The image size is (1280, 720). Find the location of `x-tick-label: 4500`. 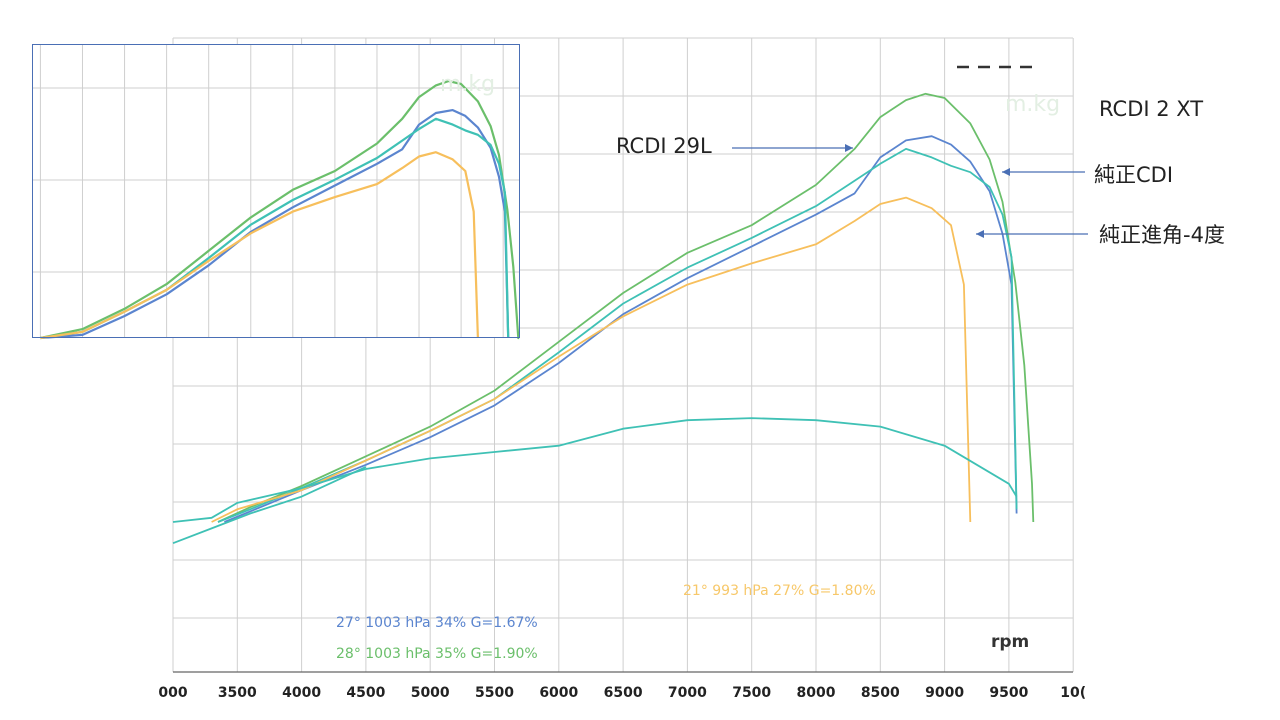

x-tick-label: 4500 is located at coordinates (365, 693).